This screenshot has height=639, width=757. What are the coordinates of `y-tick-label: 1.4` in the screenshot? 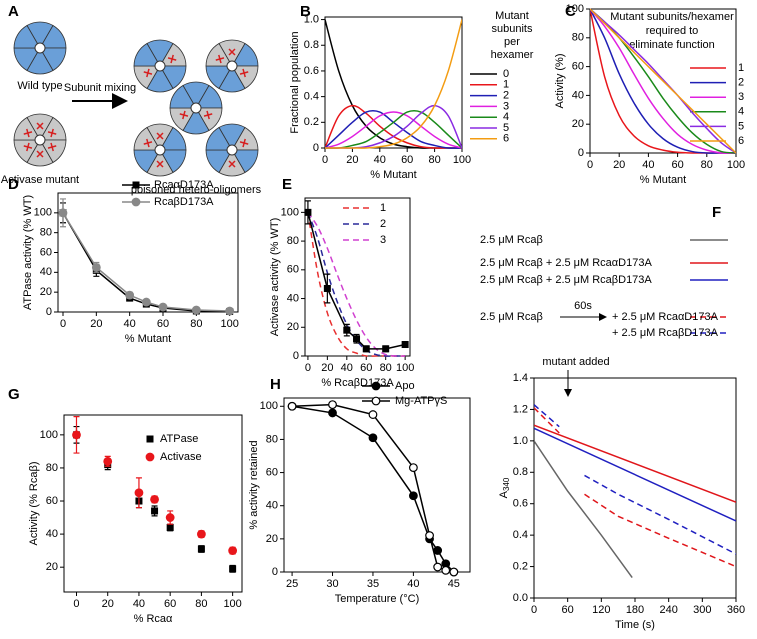 It's located at (520, 378).